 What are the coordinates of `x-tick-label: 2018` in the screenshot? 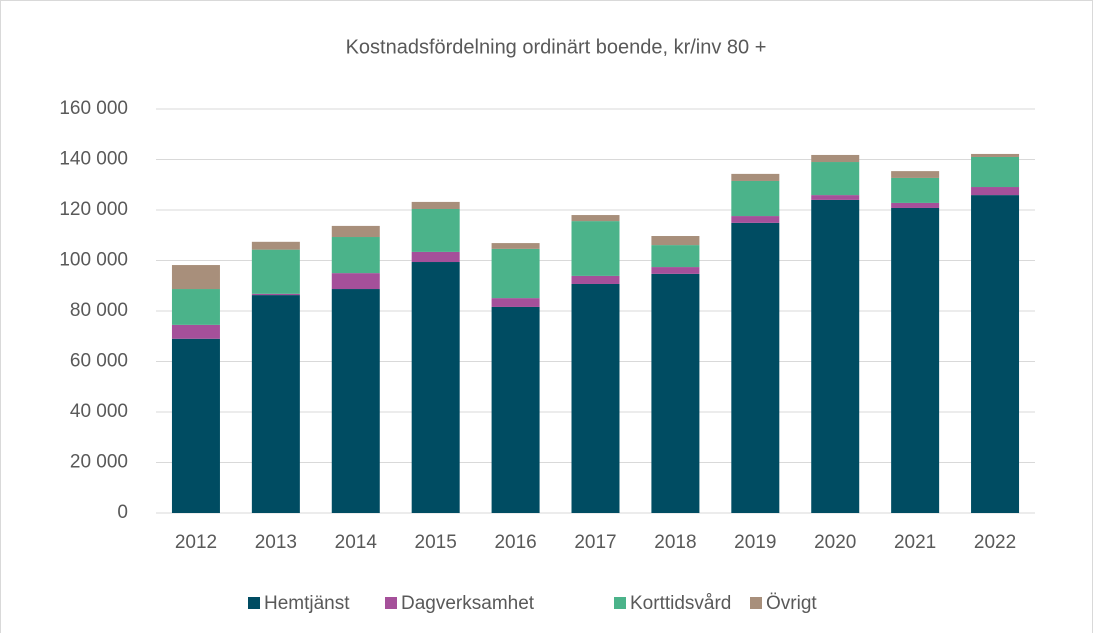 It's located at (675, 542).